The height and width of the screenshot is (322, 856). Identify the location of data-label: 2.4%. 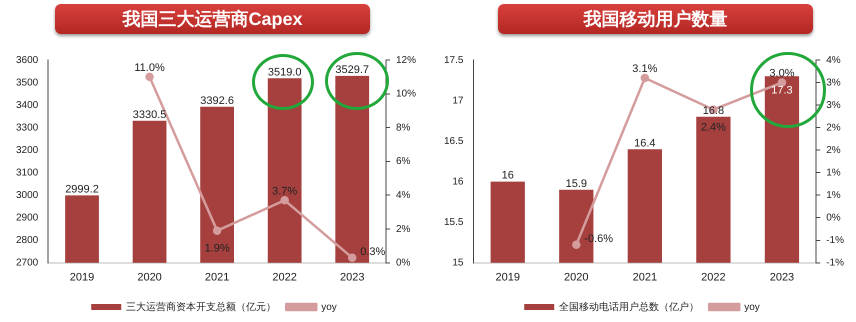
(713, 128).